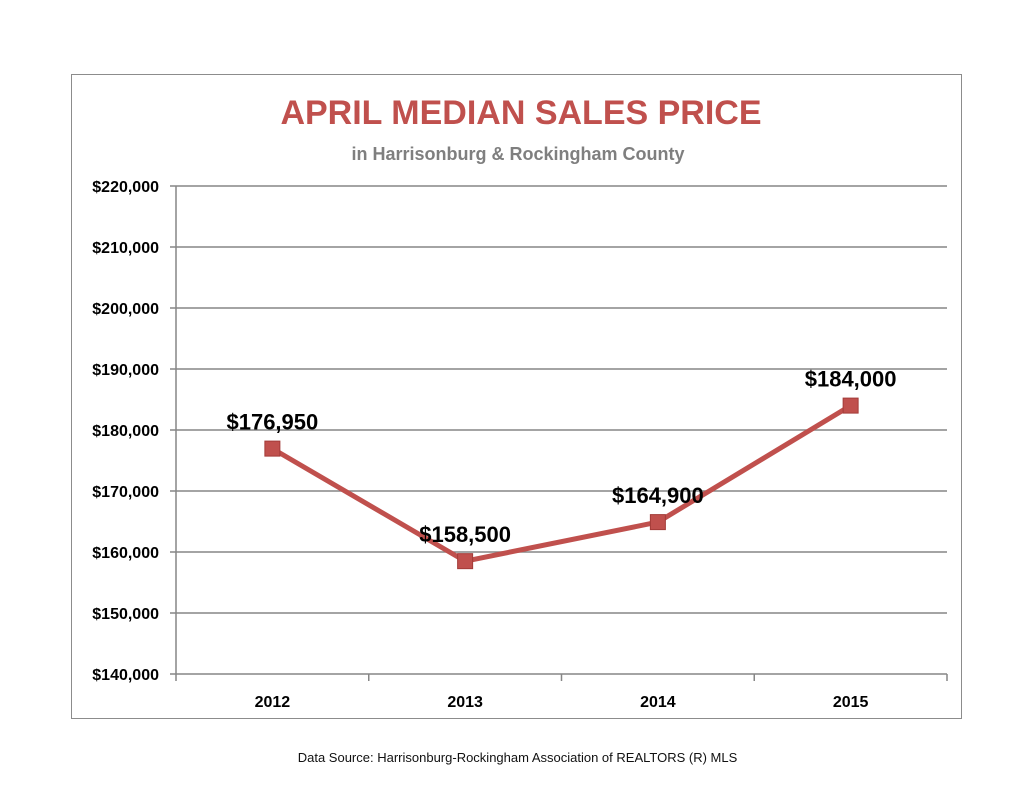  What do you see at coordinates (465, 702) in the screenshot?
I see `x-tick-label: 2013` at bounding box center [465, 702].